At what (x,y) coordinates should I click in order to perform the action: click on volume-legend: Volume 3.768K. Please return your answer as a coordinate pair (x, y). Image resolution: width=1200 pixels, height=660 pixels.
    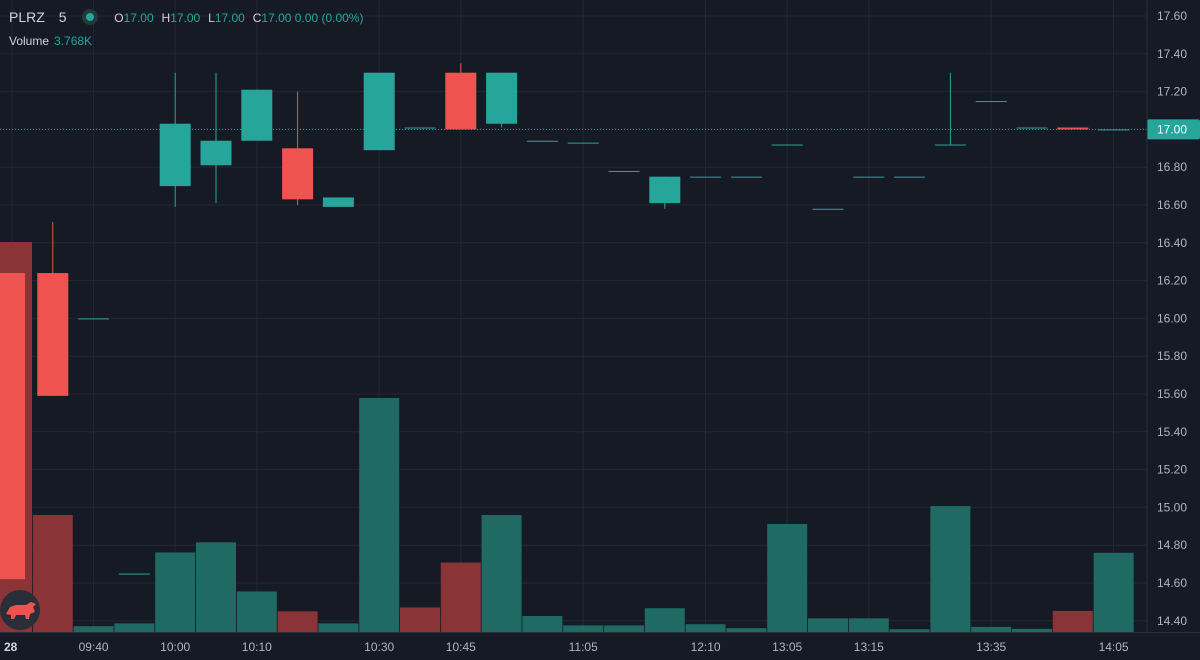
    Looking at the image, I should click on (50, 41).